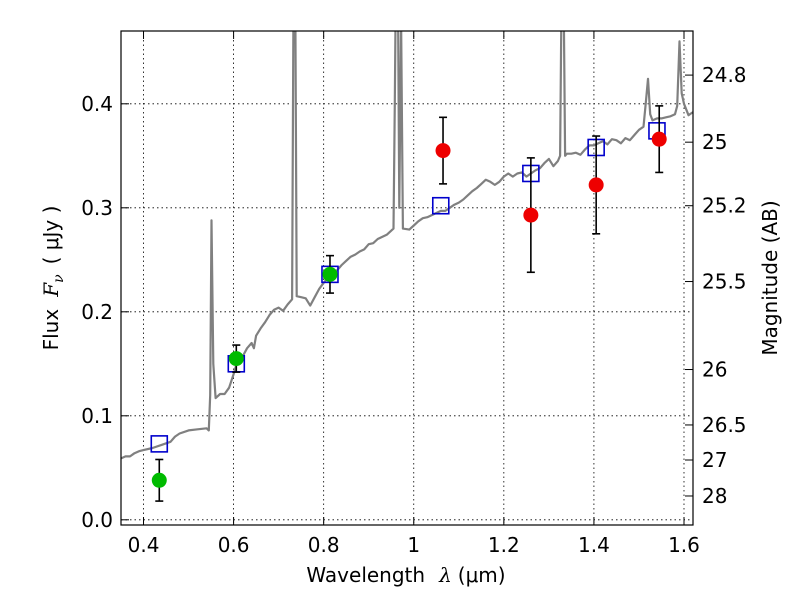  Describe the element at coordinates (714, 460) in the screenshot. I see `mag-tick-label: 27` at that location.